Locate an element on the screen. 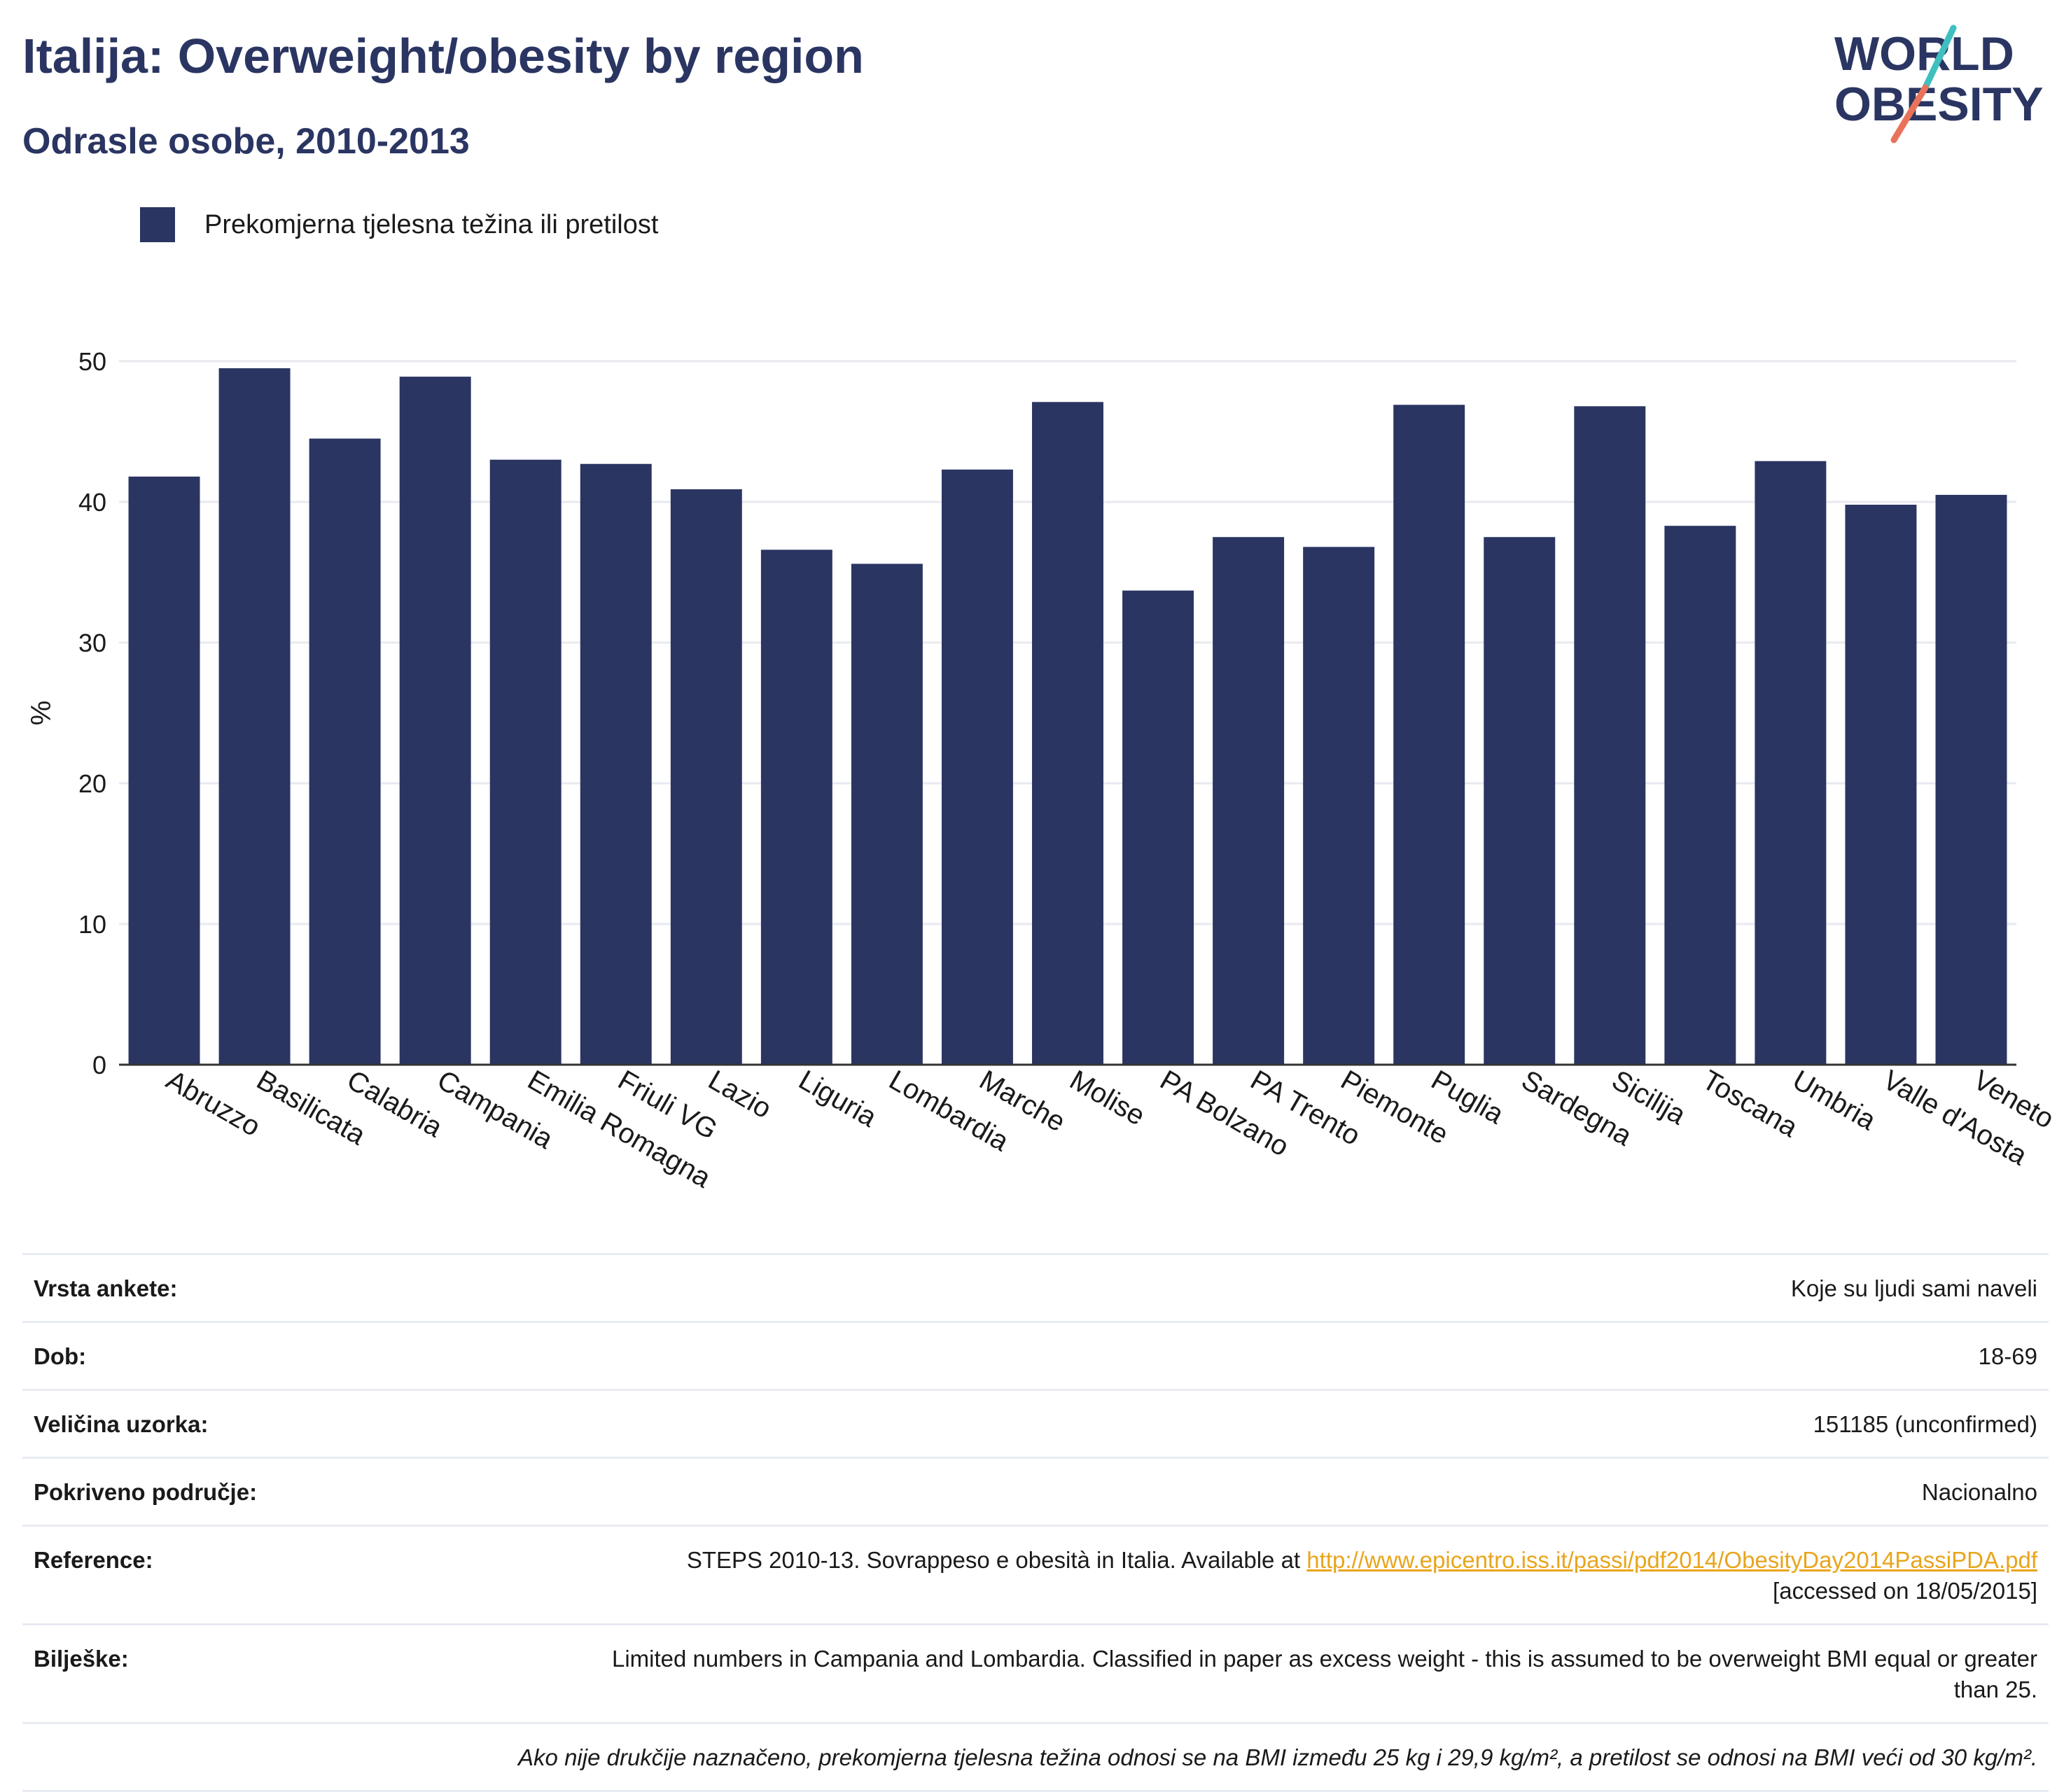 This screenshot has width=2071, height=1792. age-label: Dob: is located at coordinates (60, 1356).